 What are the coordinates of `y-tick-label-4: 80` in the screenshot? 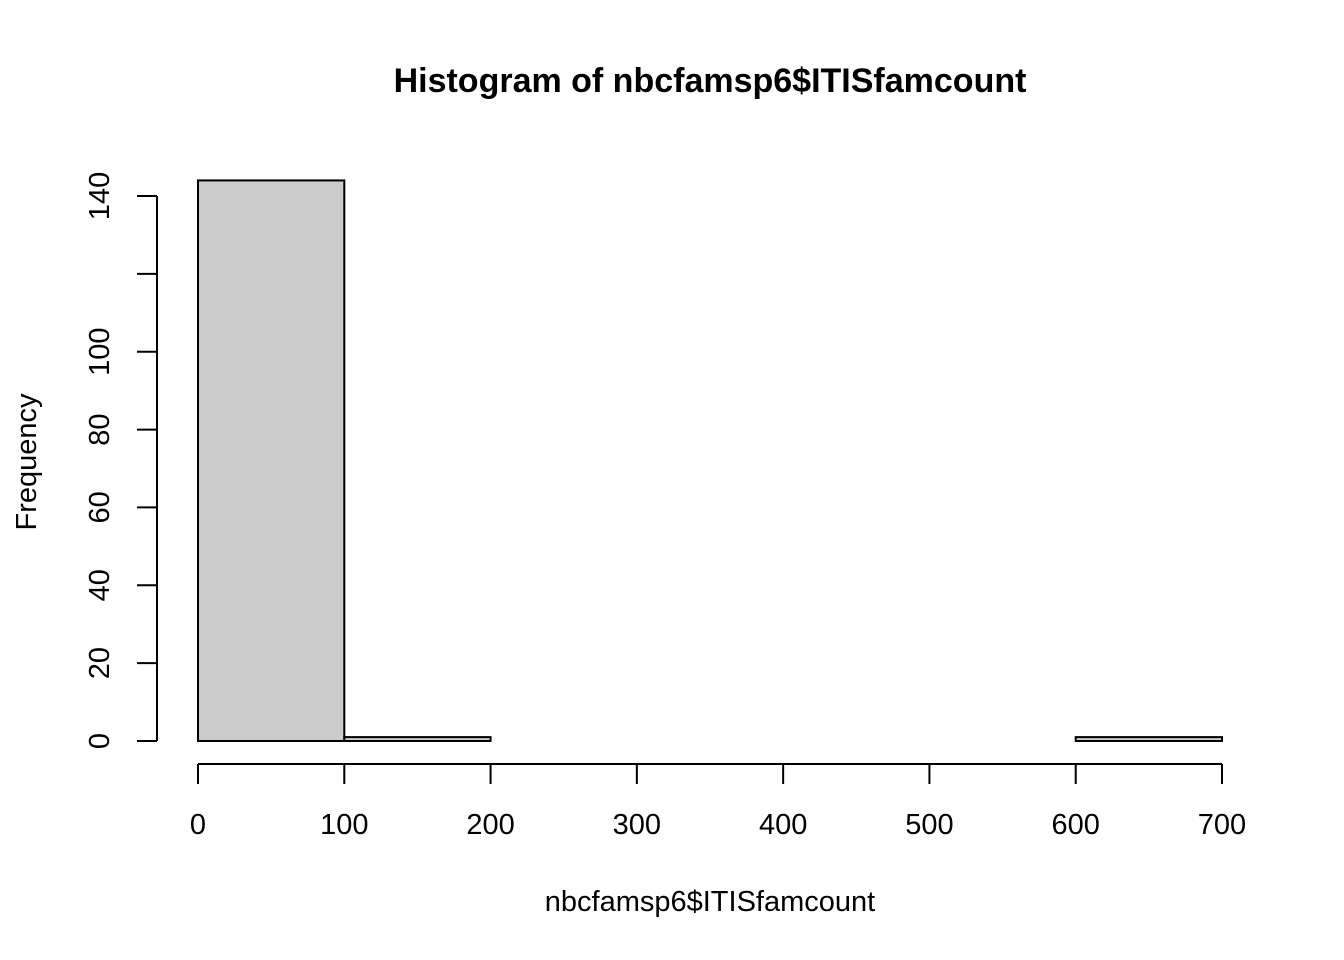 It's located at (100, 429).